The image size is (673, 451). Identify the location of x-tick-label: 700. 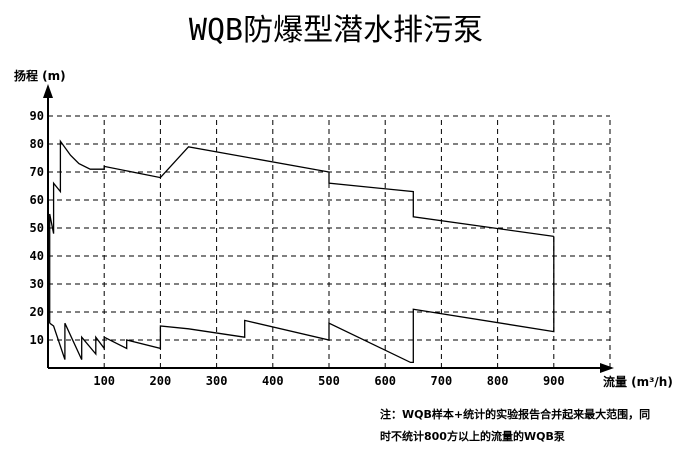
(442, 381).